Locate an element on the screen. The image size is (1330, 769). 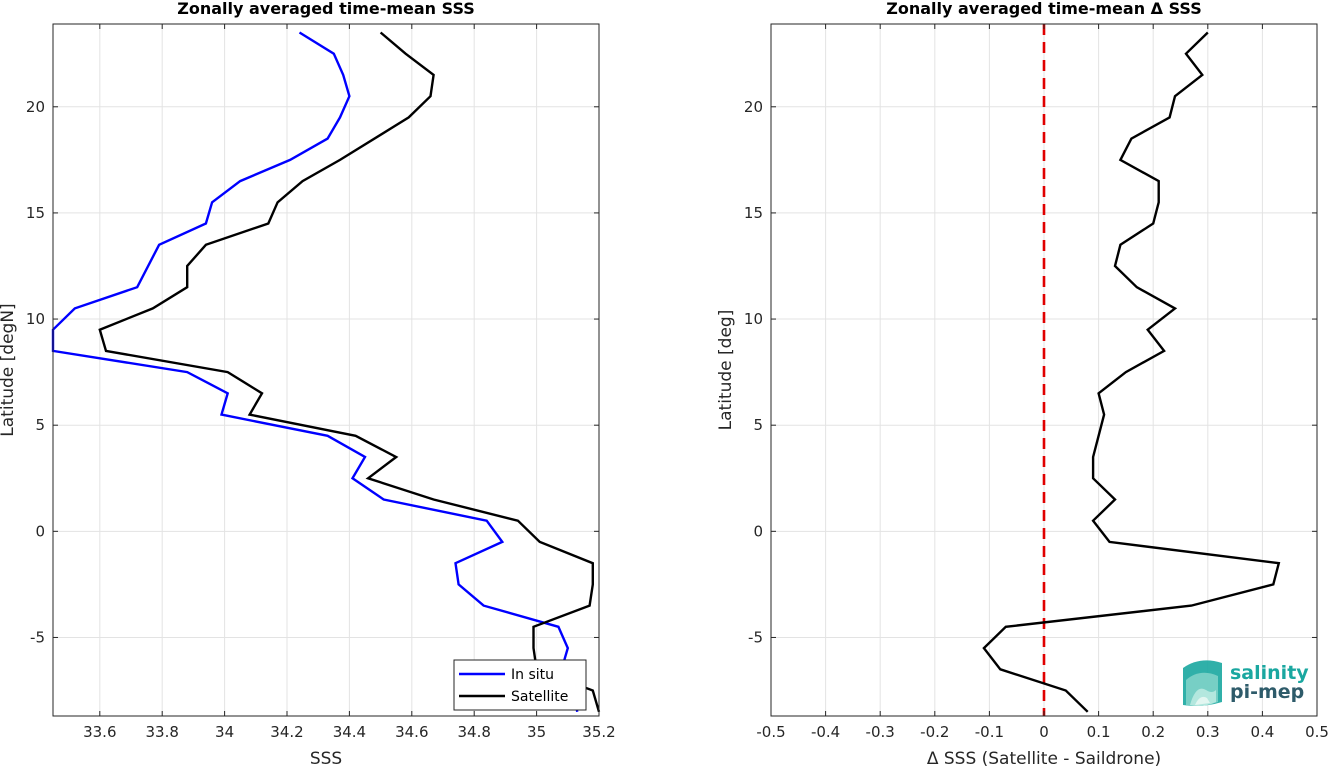
x-tick-label: 34.6 is located at coordinates (411, 732).